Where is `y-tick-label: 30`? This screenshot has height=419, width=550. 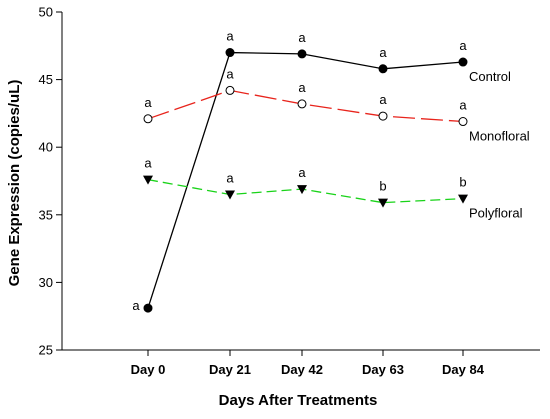
y-tick-label: 30 is located at coordinates (46, 282).